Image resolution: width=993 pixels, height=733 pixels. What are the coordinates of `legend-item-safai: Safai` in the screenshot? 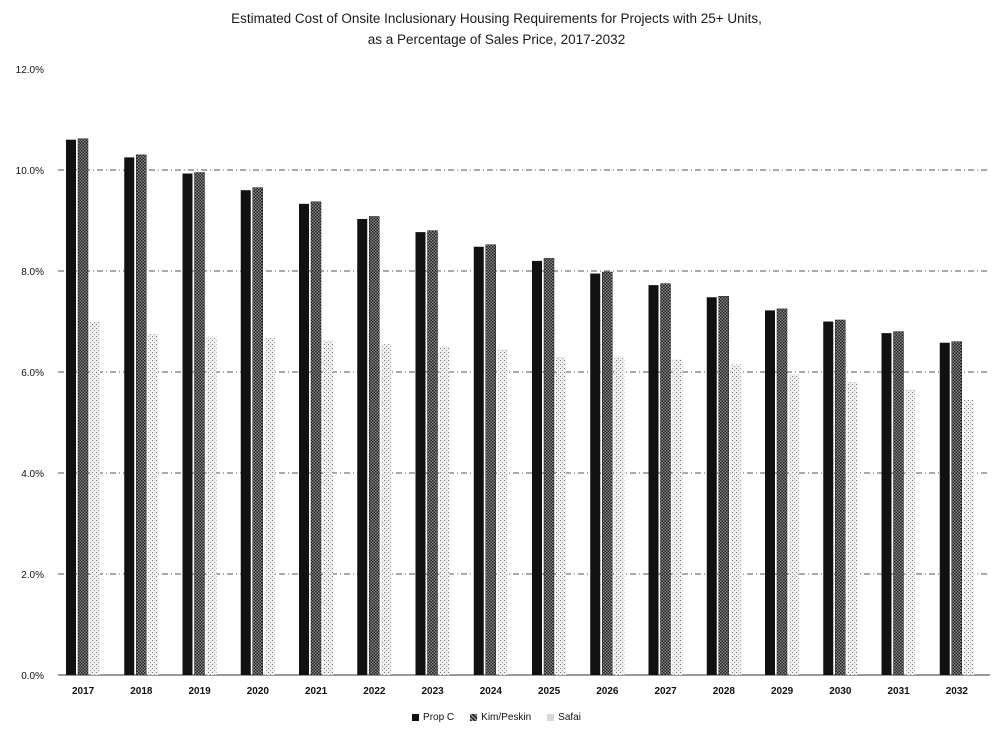 It's located at (564, 717).